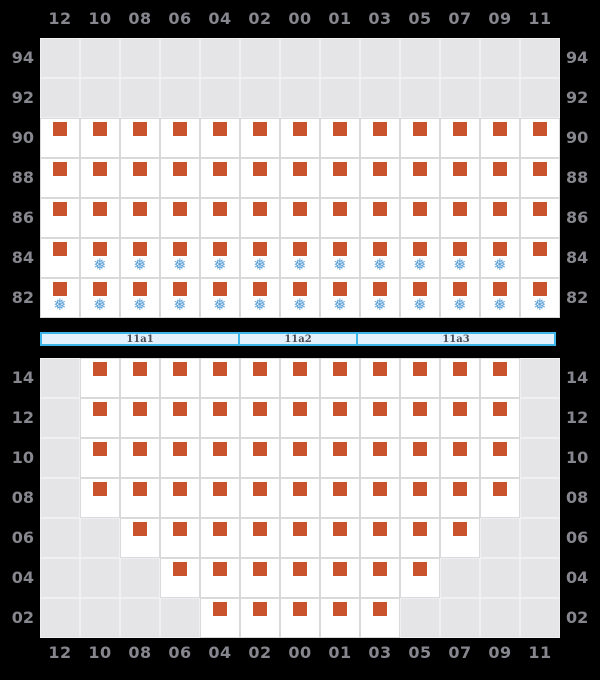  Describe the element at coordinates (456, 339) in the screenshot. I see `hatch-cover-11a3: 11a3` at that location.